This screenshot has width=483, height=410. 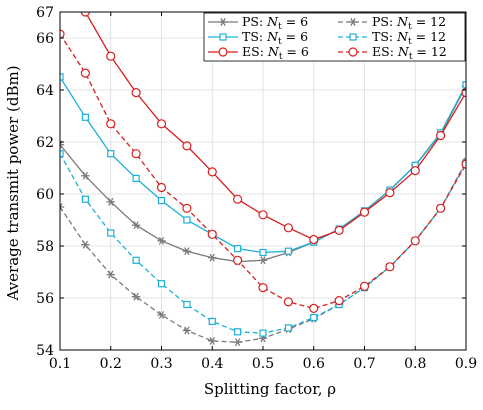 What do you see at coordinates (161, 364) in the screenshot?
I see `x-tick-label: 0.3` at bounding box center [161, 364].